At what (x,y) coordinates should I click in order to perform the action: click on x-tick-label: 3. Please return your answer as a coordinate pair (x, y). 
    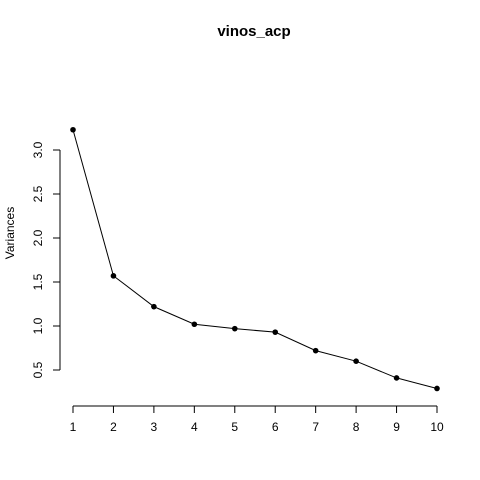
    Looking at the image, I should click on (154, 427).